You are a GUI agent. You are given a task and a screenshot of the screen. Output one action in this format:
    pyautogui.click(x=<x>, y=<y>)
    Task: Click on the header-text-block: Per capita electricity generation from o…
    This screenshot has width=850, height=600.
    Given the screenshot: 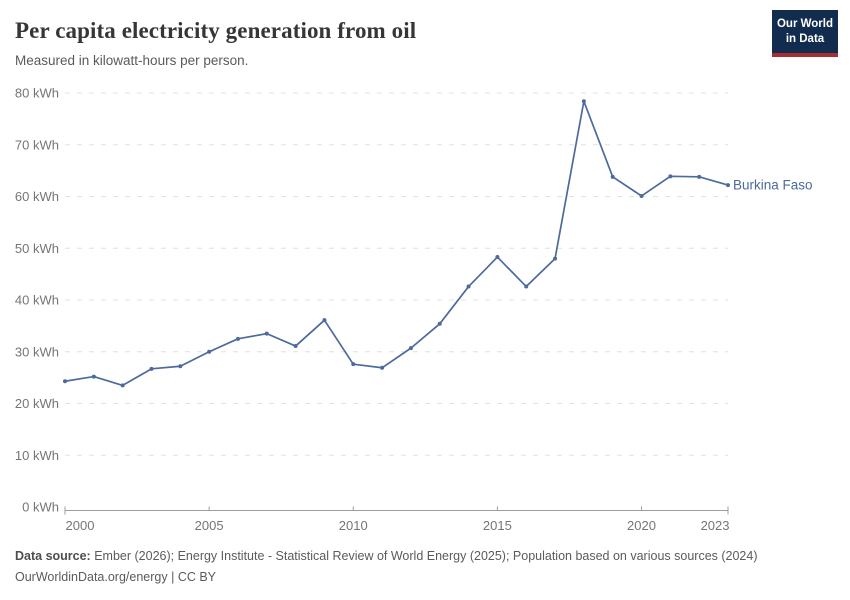 What is the action you would take?
    pyautogui.click(x=215, y=39)
    